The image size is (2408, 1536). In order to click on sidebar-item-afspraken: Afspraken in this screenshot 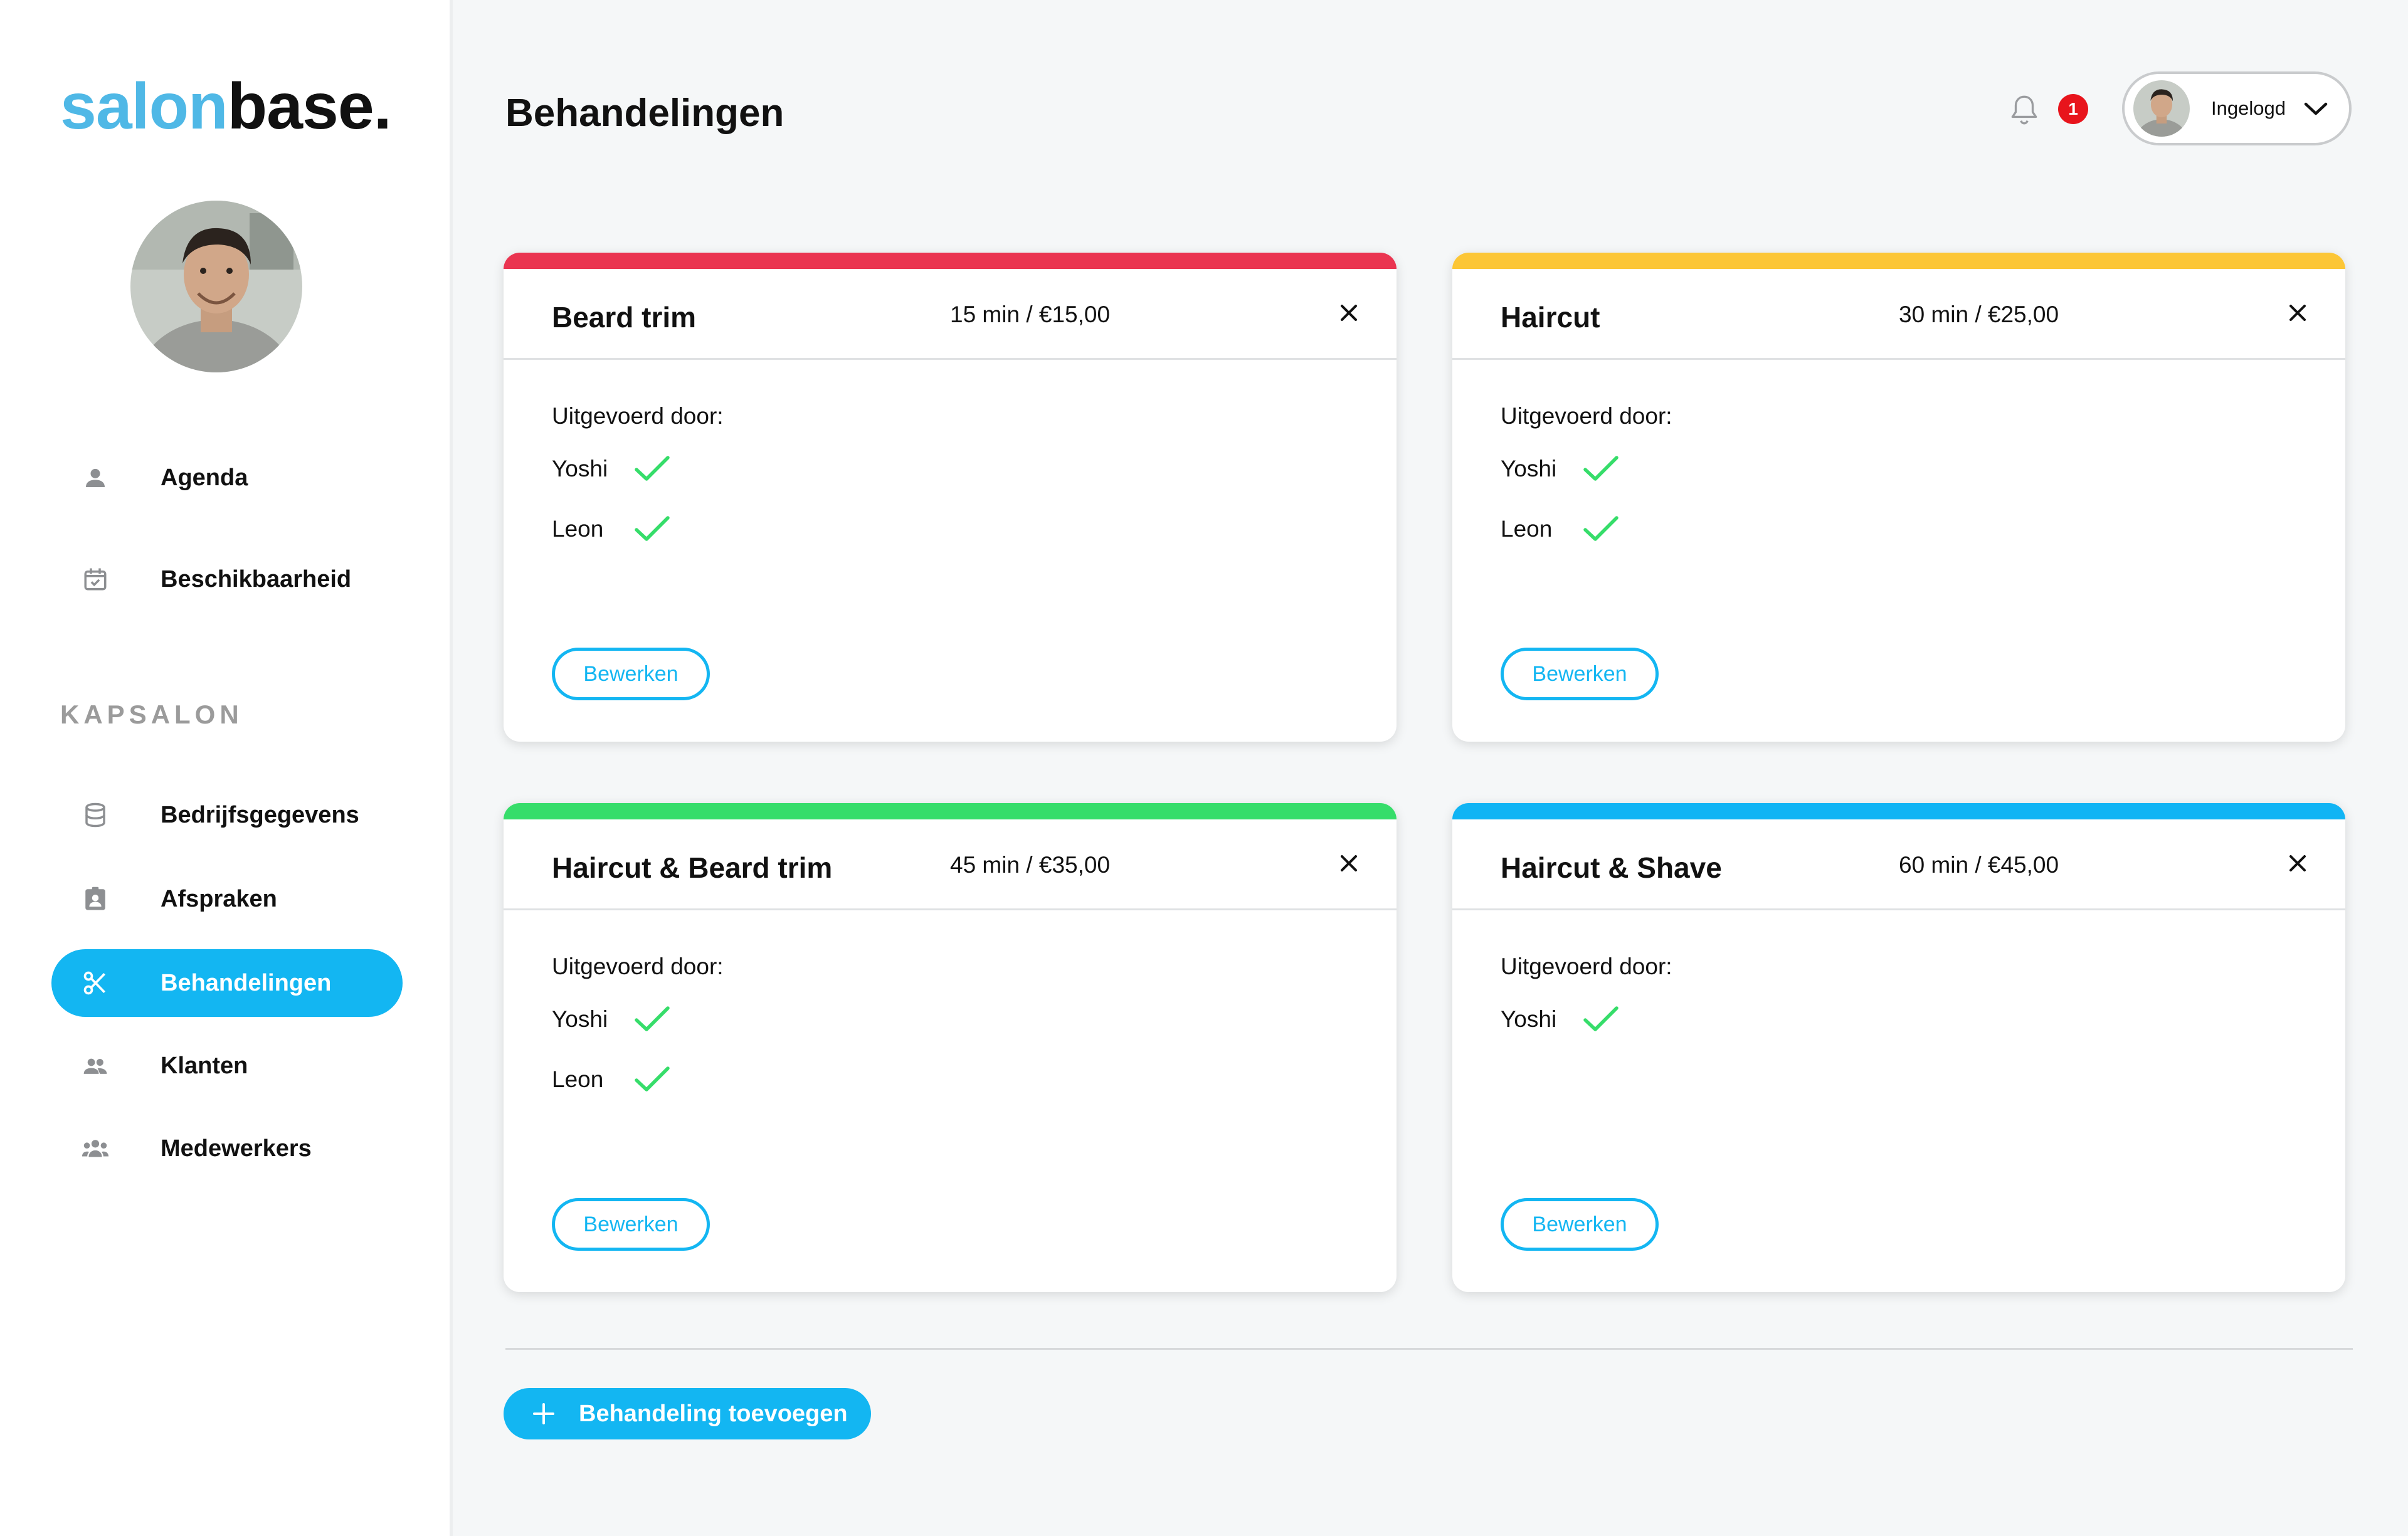, I will do `click(227, 899)`.